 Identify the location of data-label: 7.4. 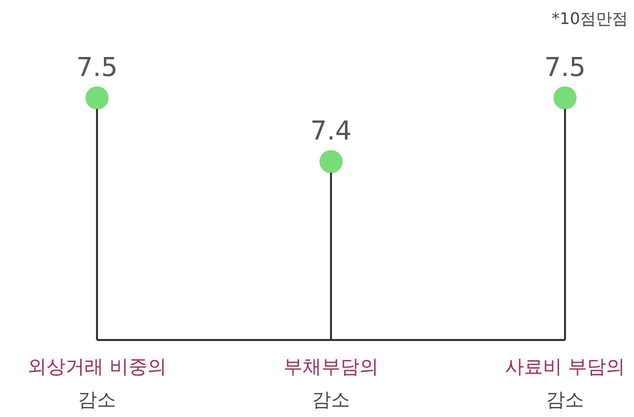
(331, 131).